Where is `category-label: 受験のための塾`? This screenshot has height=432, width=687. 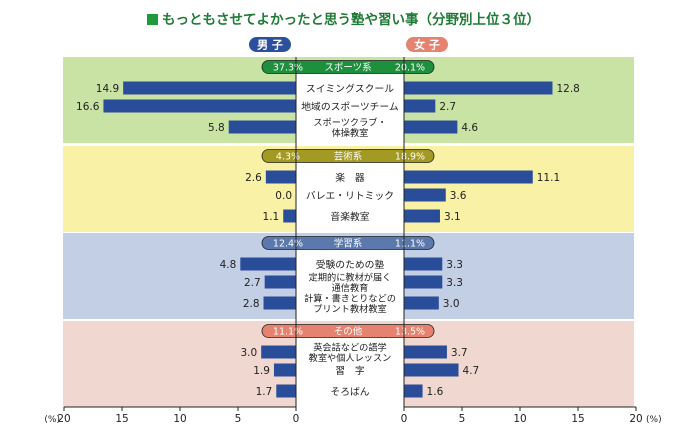 category-label: 受験のための塾 is located at coordinates (350, 264).